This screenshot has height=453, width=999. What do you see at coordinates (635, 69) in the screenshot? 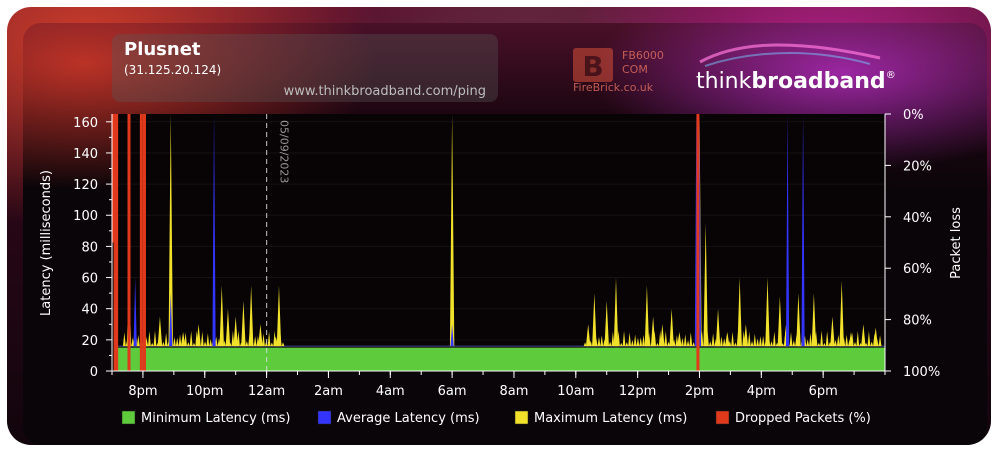
I see `sponsor-line2: COM` at bounding box center [635, 69].